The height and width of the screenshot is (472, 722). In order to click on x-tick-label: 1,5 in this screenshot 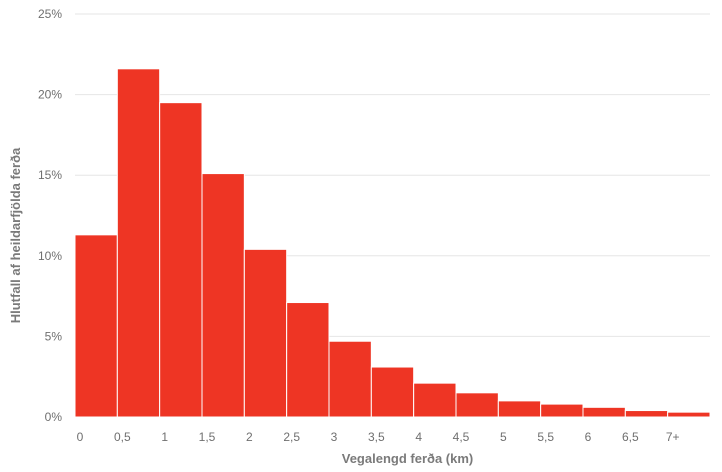, I will do `click(207, 437)`.